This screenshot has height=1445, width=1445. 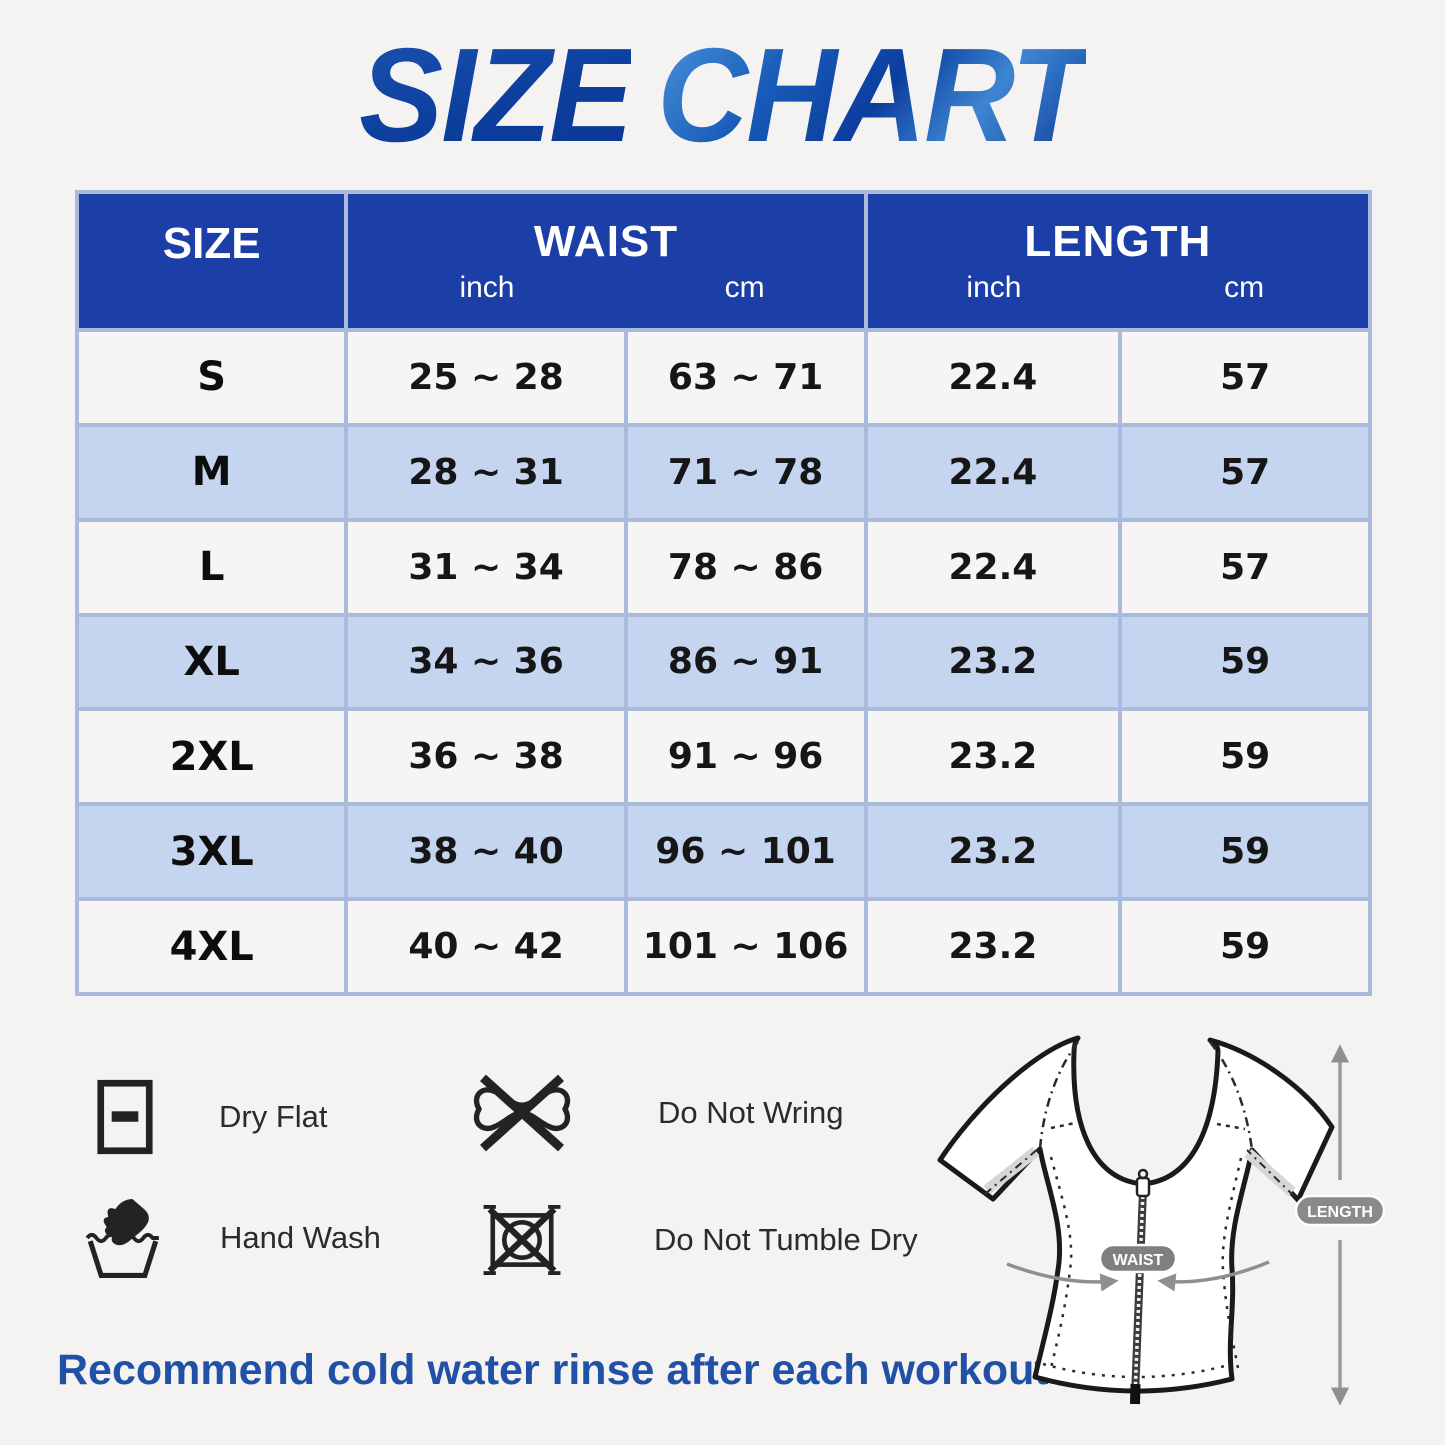 I want to click on care-label: Do Not Wring, so click(x=751, y=1112).